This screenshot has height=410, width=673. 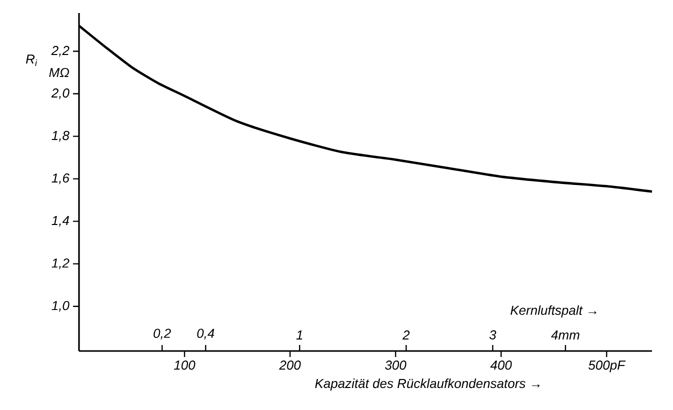 What do you see at coordinates (299, 335) in the screenshot?
I see `annotation: 1` at bounding box center [299, 335].